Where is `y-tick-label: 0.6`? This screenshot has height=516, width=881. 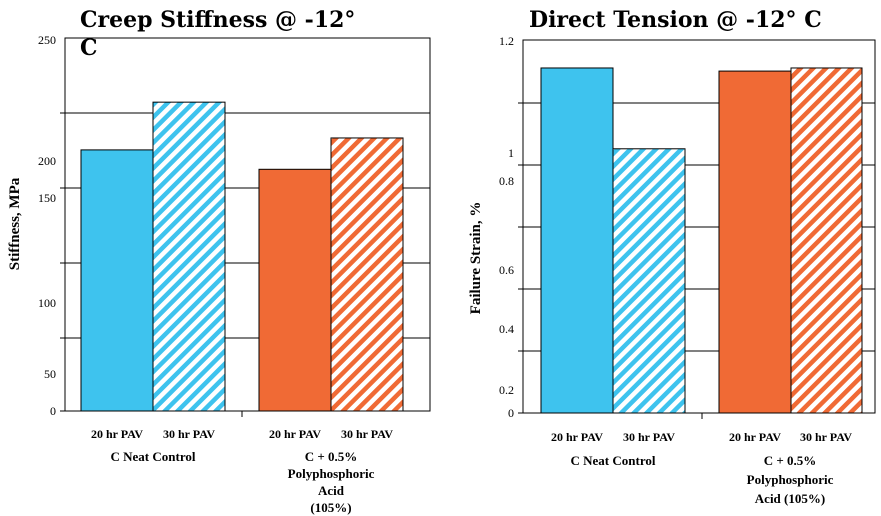 y-tick-label: 0.6 is located at coordinates (506, 270).